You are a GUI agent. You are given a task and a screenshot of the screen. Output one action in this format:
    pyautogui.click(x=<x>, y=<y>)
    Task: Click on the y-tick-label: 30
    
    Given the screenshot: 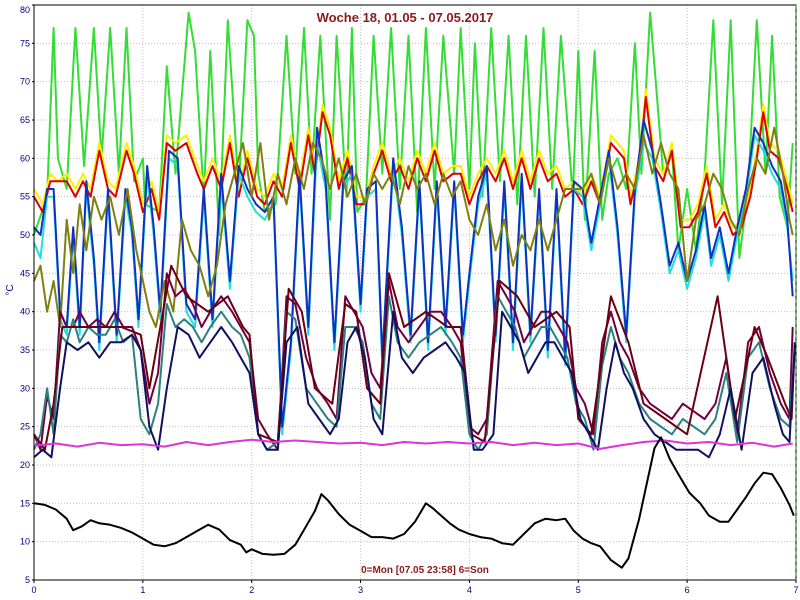 What is the action you would take?
    pyautogui.click(x=25, y=388)
    